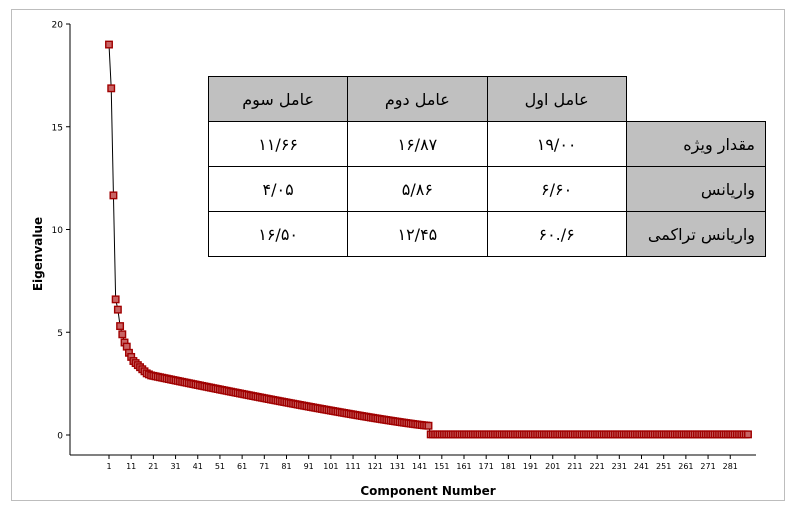 The width and height of the screenshot is (789, 505). What do you see at coordinates (153, 466) in the screenshot?
I see `x-tick-label: 21` at bounding box center [153, 466].